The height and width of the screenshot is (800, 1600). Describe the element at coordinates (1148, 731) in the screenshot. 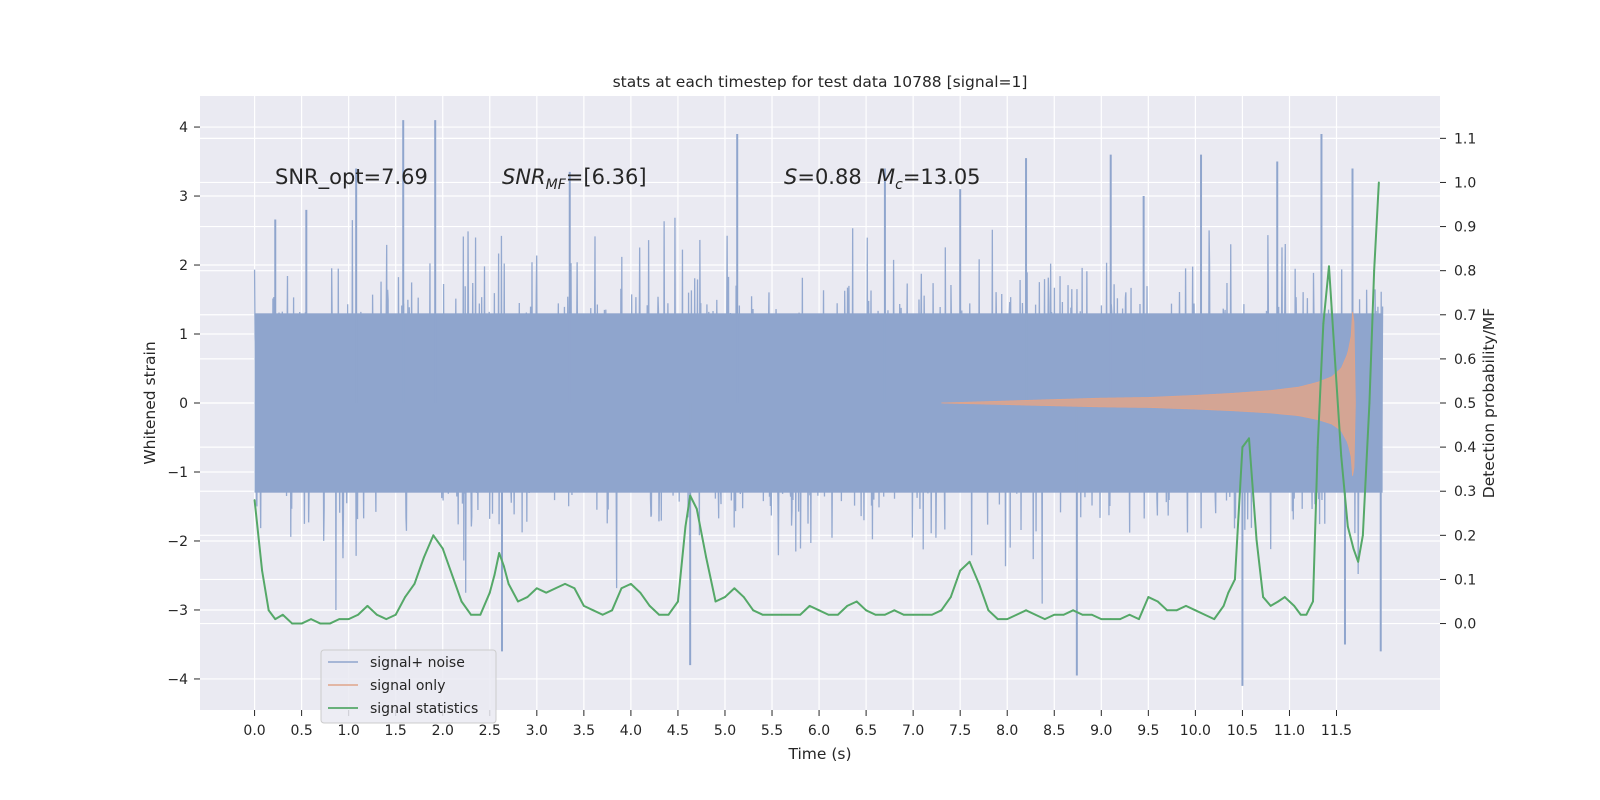

I see `x-tick-label: 9.5` at that location.